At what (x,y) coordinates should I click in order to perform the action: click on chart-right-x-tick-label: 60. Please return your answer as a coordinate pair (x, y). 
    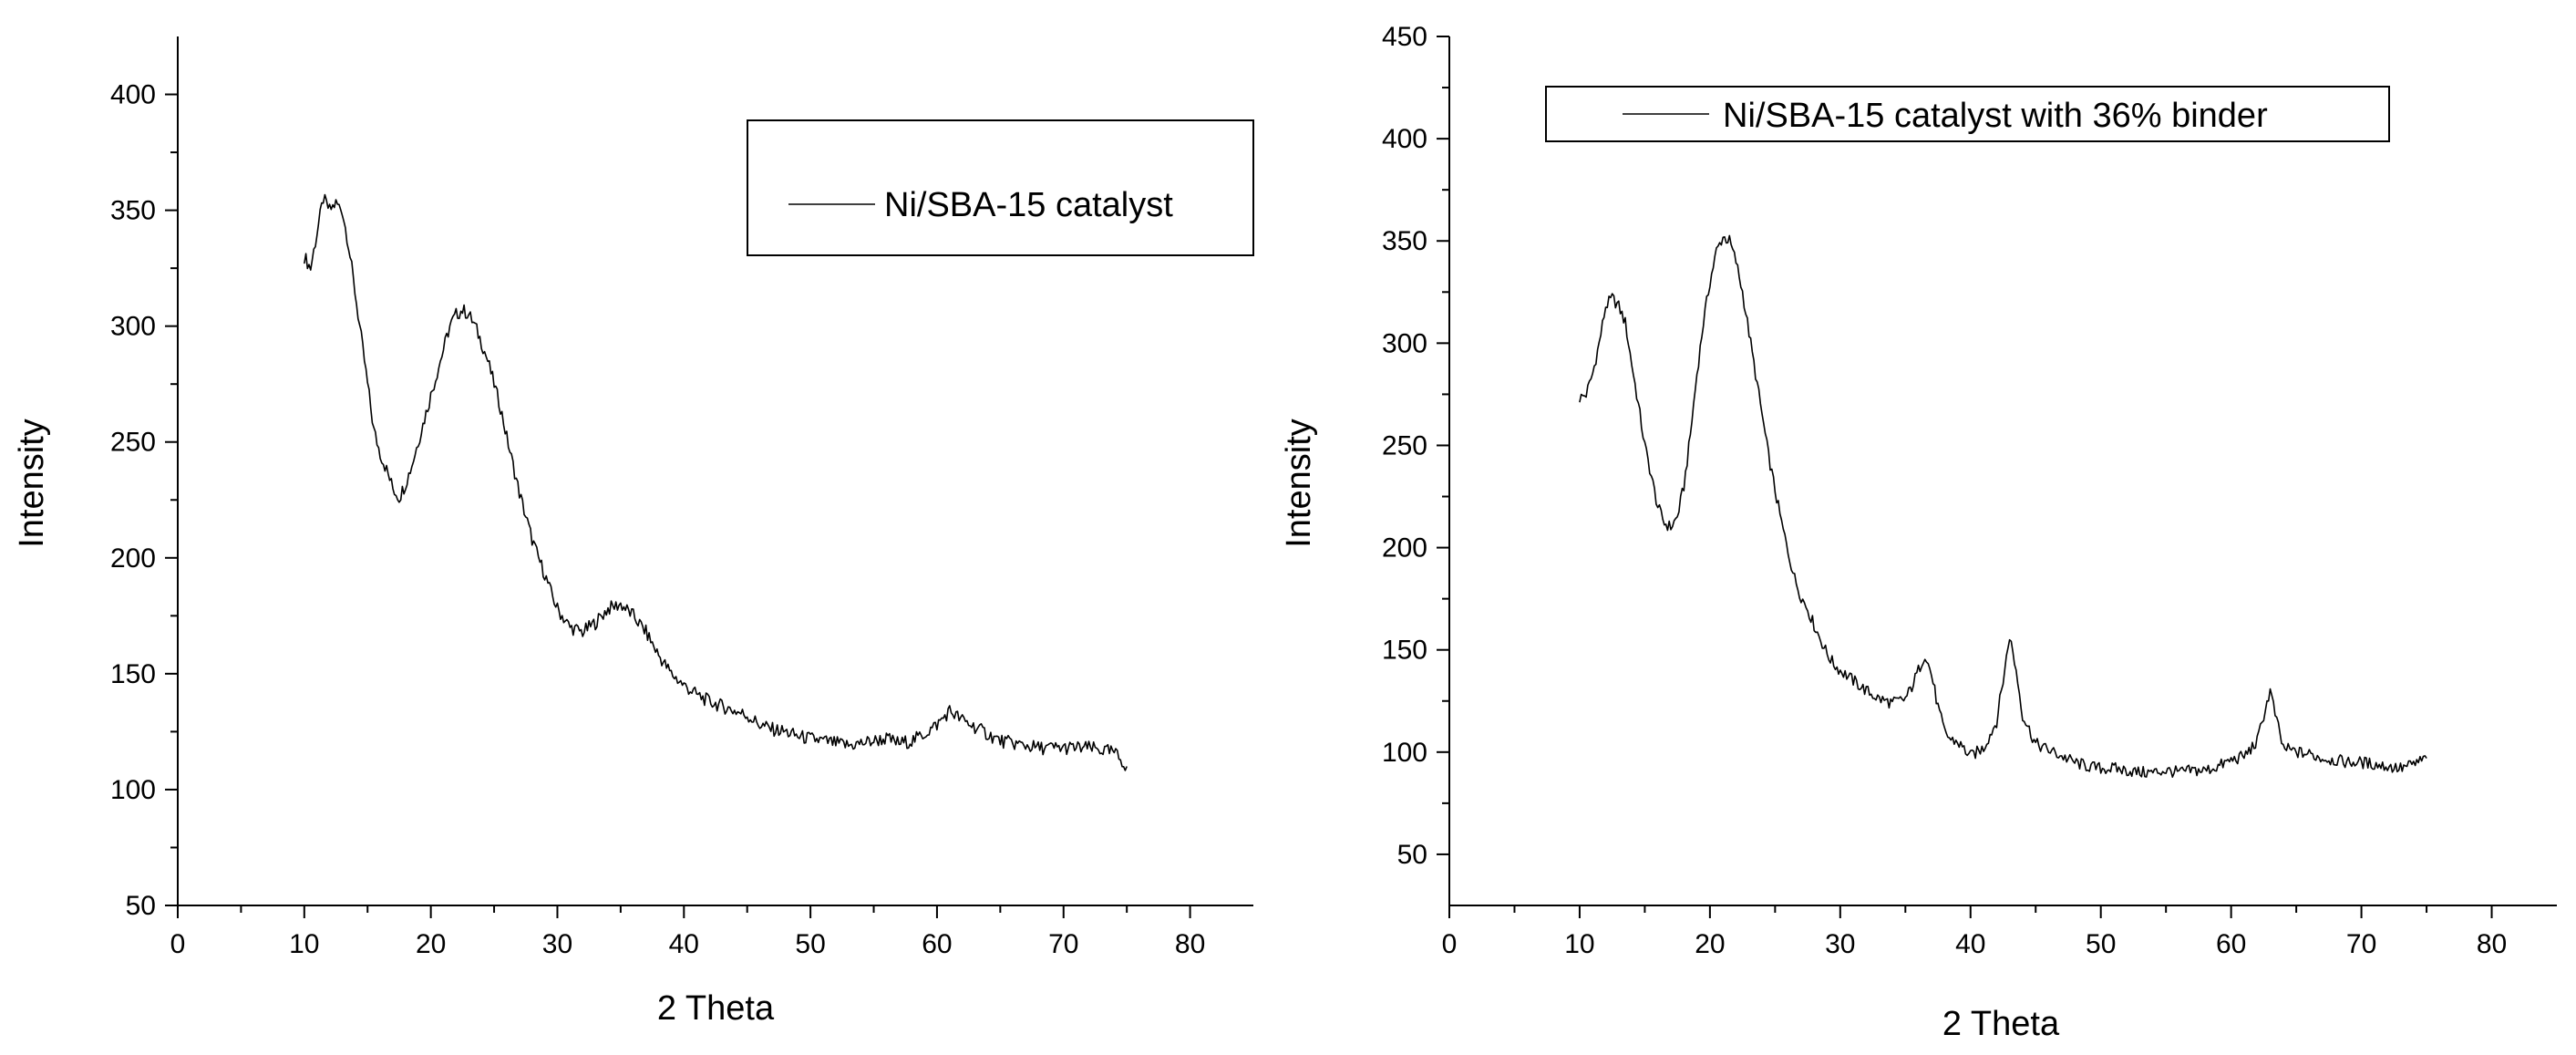
    Looking at the image, I should click on (2231, 944).